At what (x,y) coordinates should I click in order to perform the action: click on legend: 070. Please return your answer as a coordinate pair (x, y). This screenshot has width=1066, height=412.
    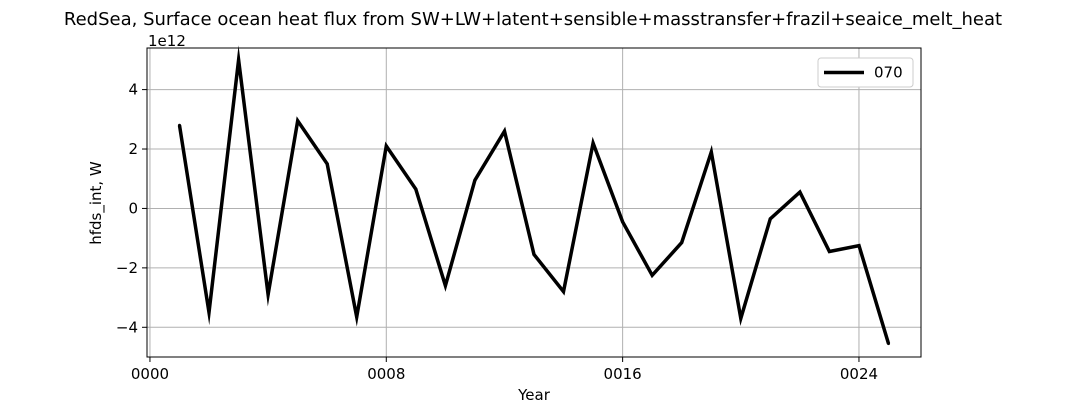
    Looking at the image, I should click on (865, 72).